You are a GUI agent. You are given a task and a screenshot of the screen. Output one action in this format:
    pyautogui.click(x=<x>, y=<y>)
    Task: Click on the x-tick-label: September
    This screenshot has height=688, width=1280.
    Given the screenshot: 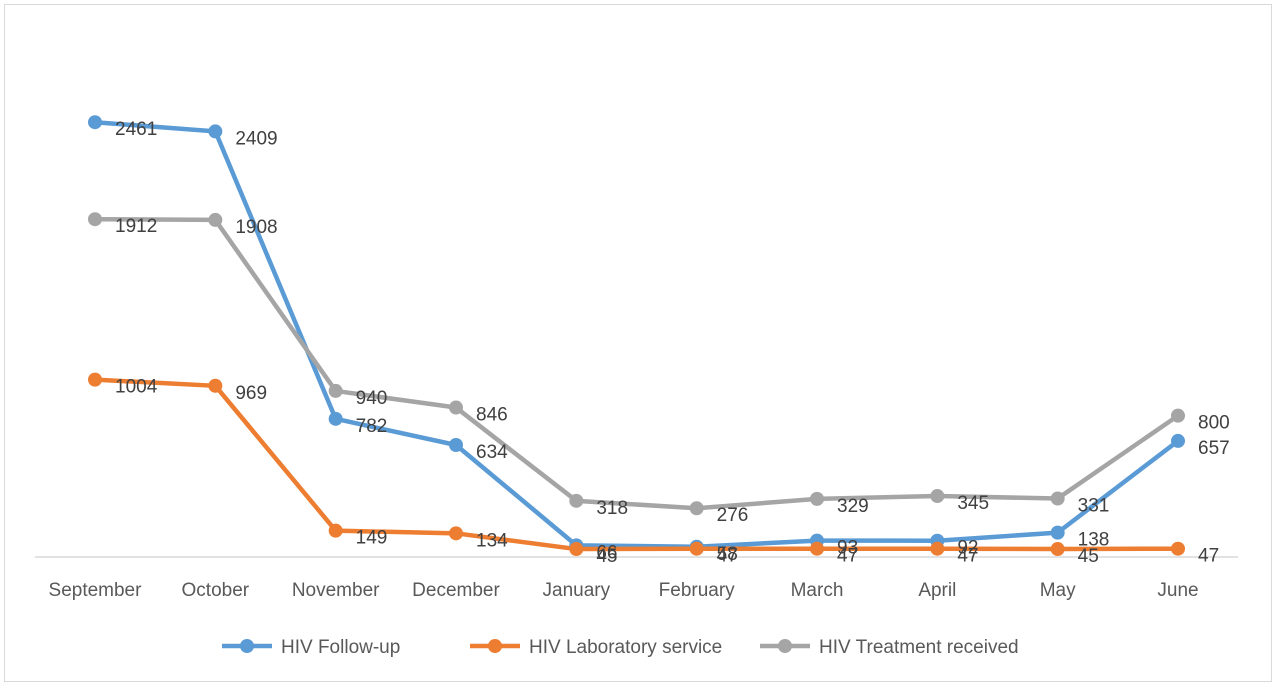 What is the action you would take?
    pyautogui.click(x=96, y=590)
    